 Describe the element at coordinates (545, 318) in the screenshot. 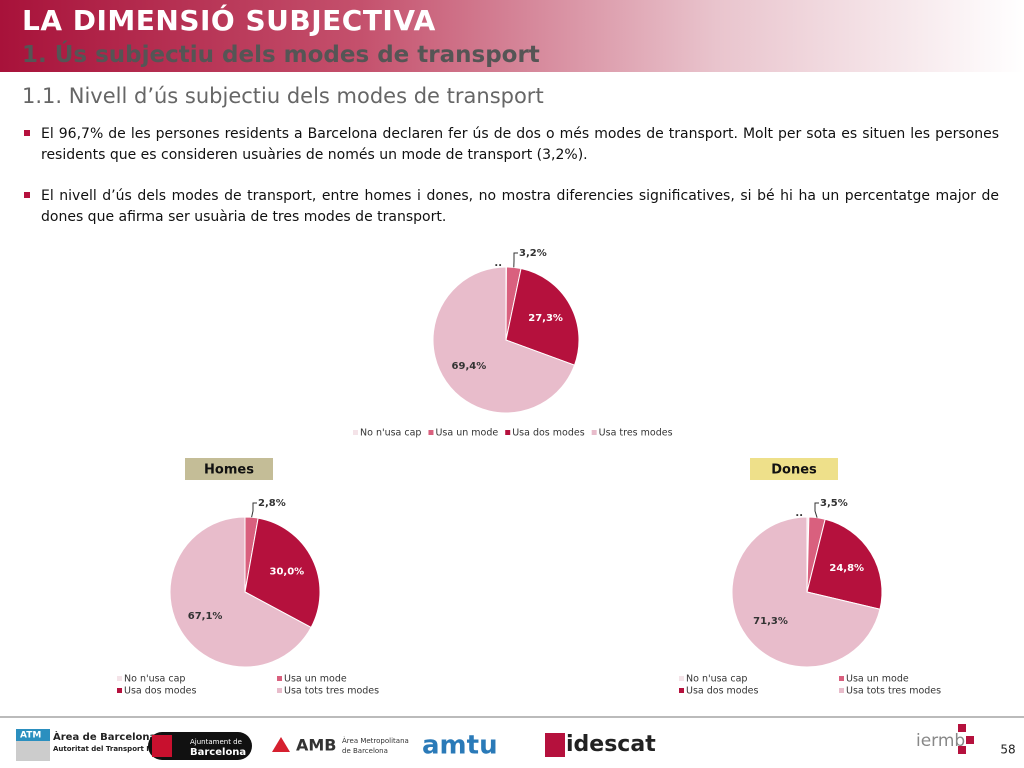

I see `data-label: 27,3%` at that location.